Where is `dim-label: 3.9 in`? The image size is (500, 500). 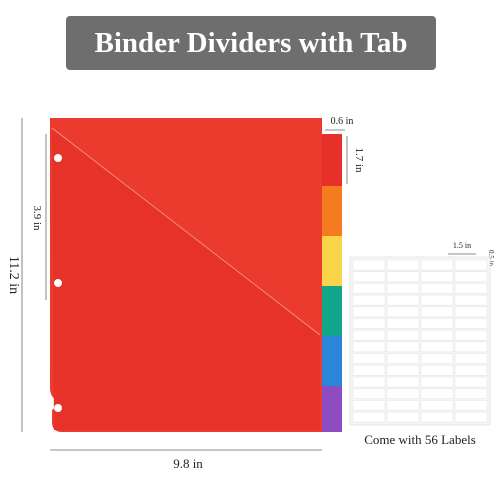 dim-label: 3.9 in is located at coordinates (37, 218).